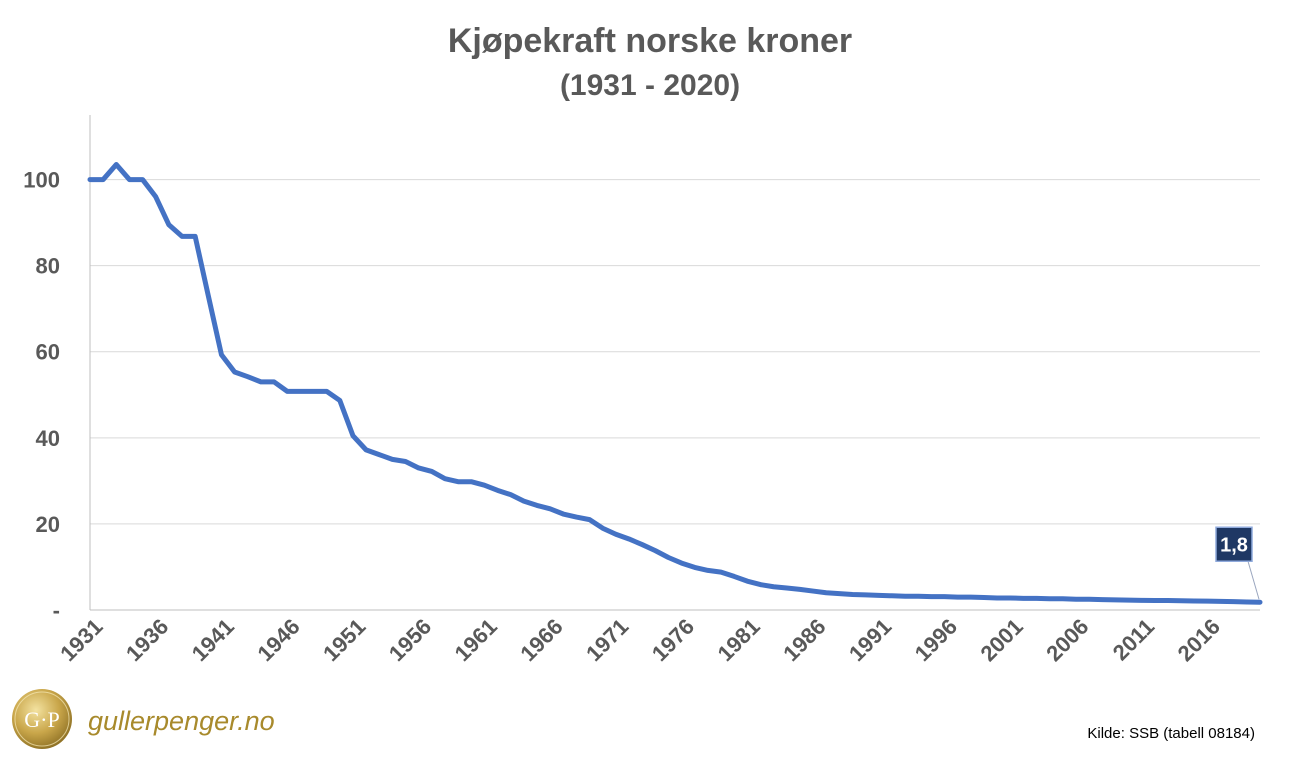 Image resolution: width=1300 pixels, height=761 pixels. What do you see at coordinates (673, 640) in the screenshot?
I see `x-tick-label: 1976` at bounding box center [673, 640].